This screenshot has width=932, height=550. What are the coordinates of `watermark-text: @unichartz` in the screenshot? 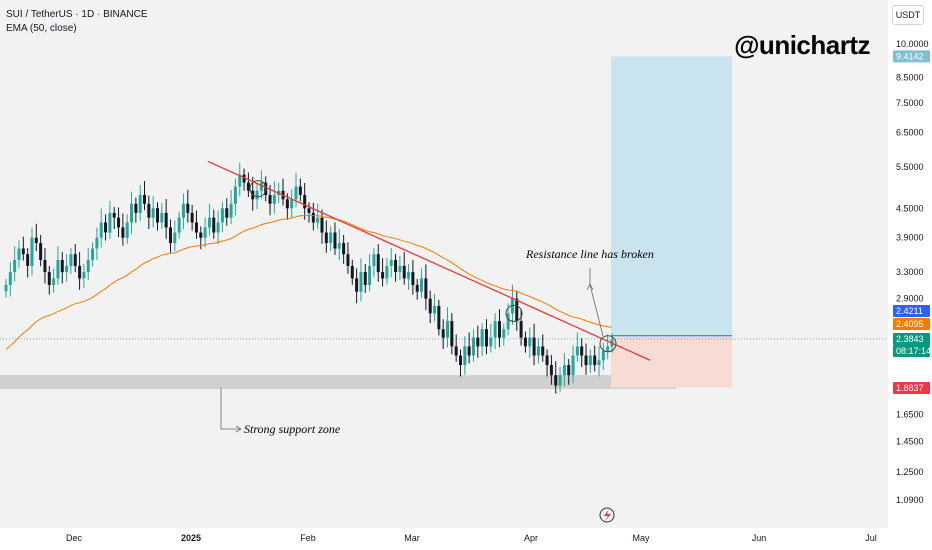 It's located at (802, 45).